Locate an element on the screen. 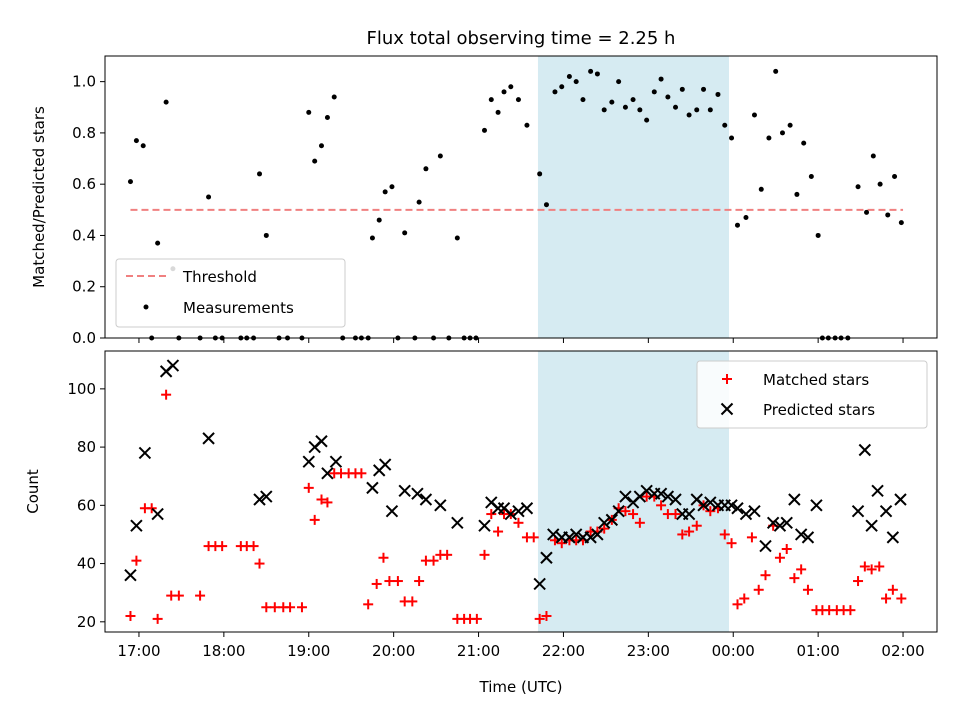 The width and height of the screenshot is (960, 720). legend-measurement-swatch is located at coordinates (146, 307).